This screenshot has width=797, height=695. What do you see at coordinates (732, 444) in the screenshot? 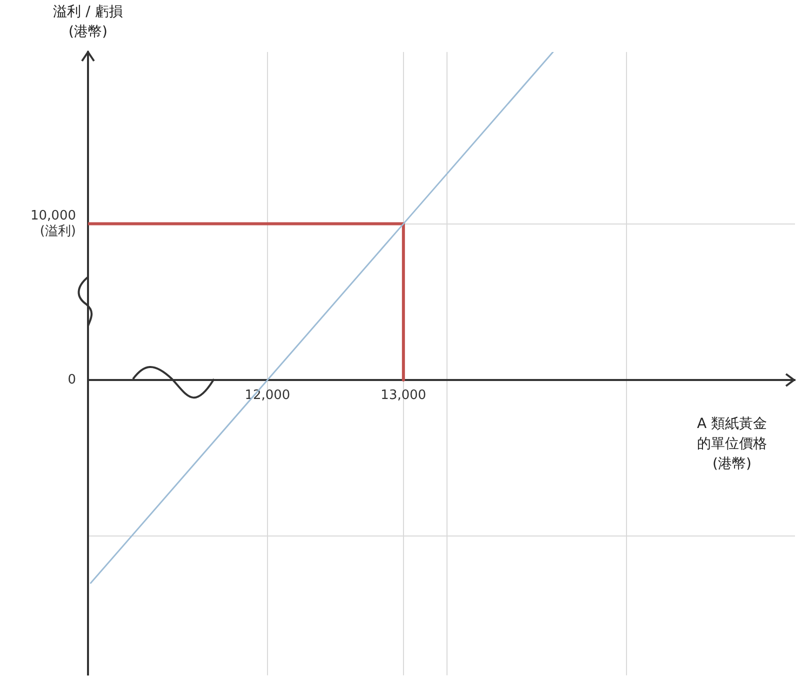
I see `x-axis-title: A 類紙黃金的單位價格(港幣)` at bounding box center [732, 444].